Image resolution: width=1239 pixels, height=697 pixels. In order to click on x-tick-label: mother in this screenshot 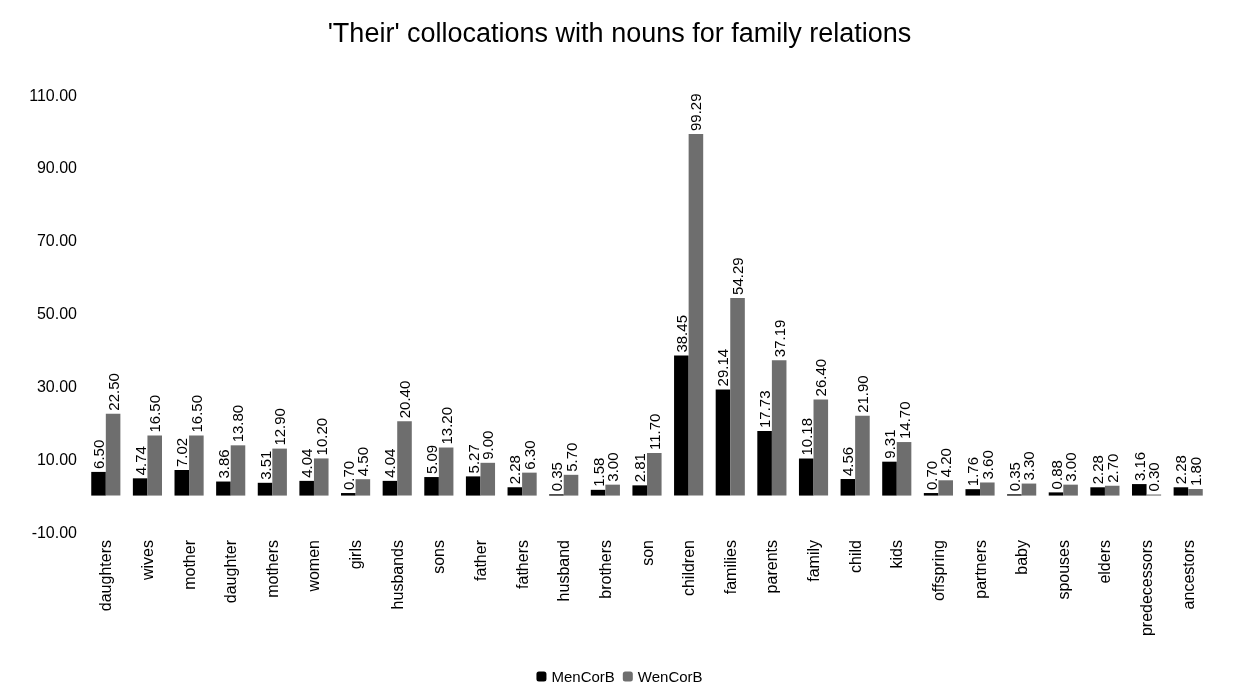, I will do `click(189, 564)`.